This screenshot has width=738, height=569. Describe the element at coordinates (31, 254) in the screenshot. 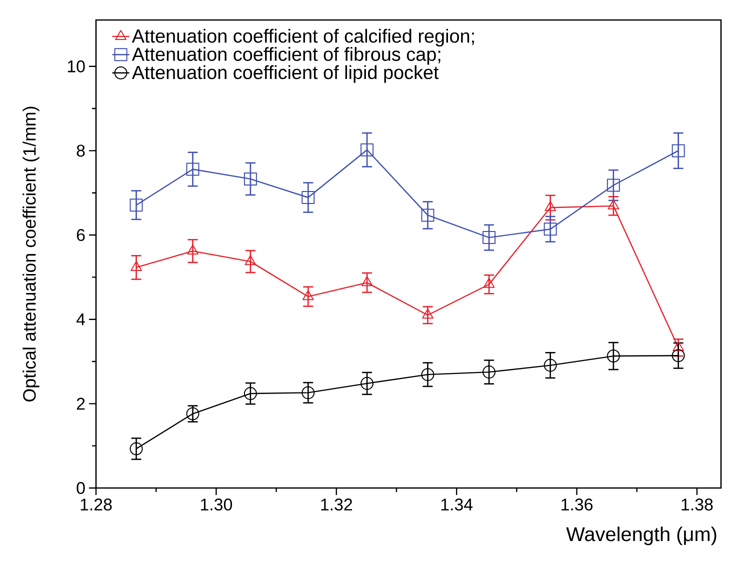

I see `y-axis-title: Optical attenuation coefficient (1/mm)` at that location.